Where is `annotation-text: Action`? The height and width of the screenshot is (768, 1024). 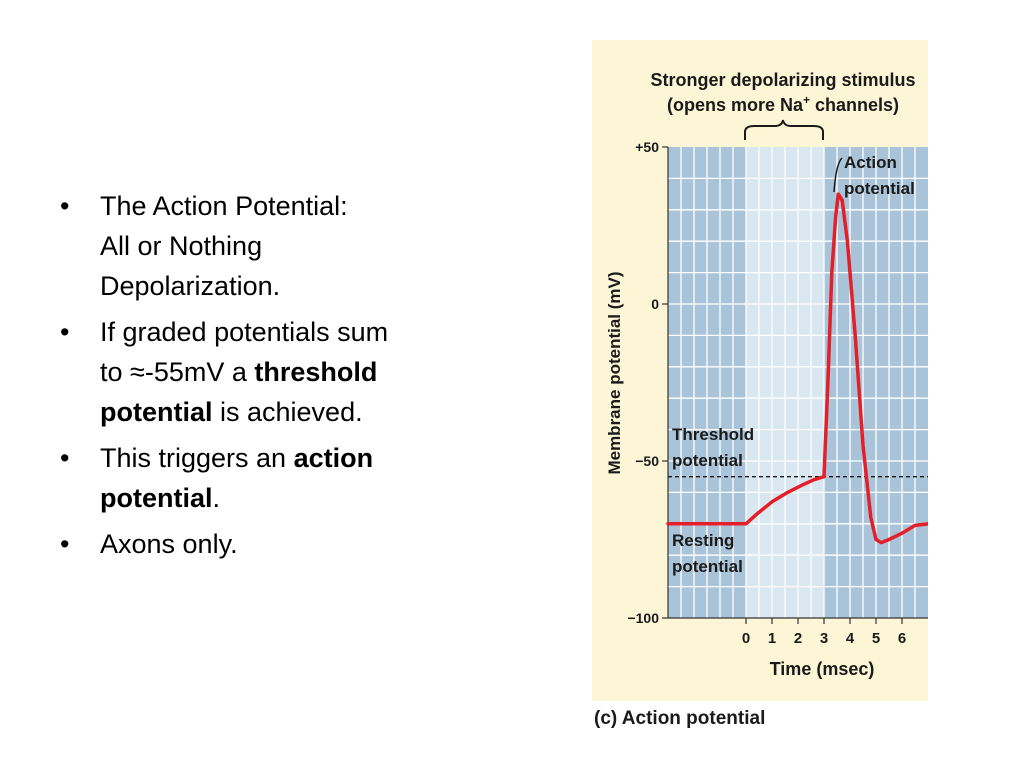
annotation-text: Action is located at coordinates (870, 162).